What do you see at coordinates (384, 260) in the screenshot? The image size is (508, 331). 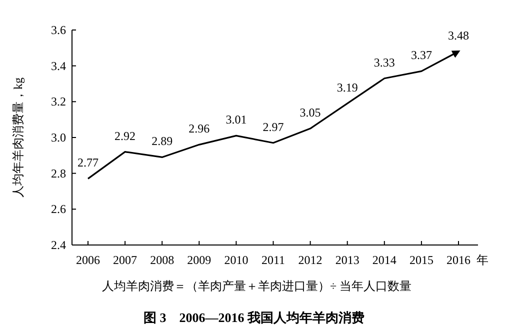 I see `x-tick-label: 2014` at bounding box center [384, 260].